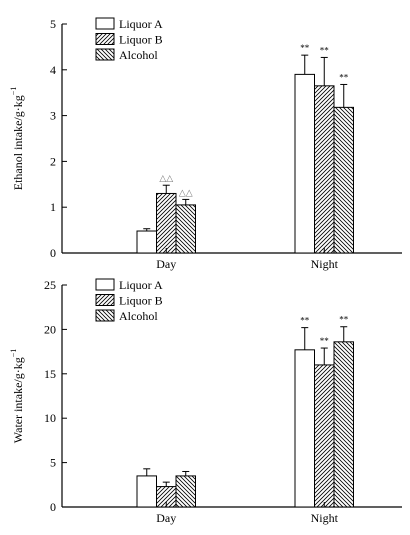 The height and width of the screenshot is (535, 410). Describe the element at coordinates (53, 207) in the screenshot. I see `y-tick-label: 1` at that location.